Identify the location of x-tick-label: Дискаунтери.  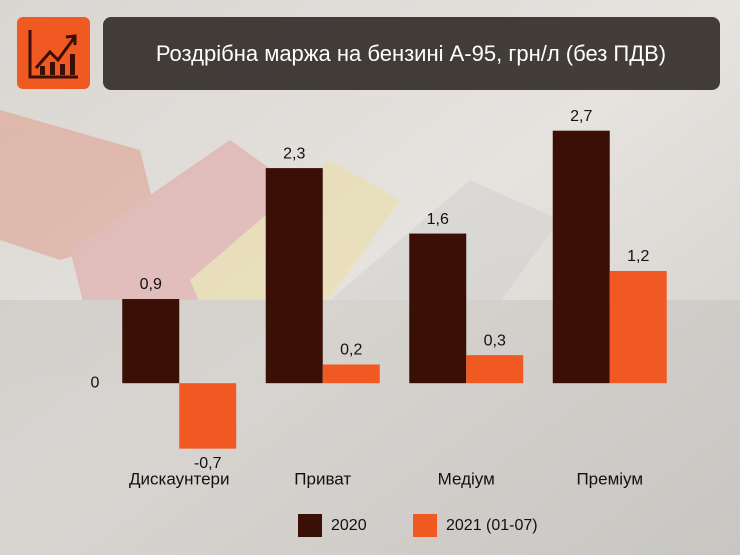
(179, 478).